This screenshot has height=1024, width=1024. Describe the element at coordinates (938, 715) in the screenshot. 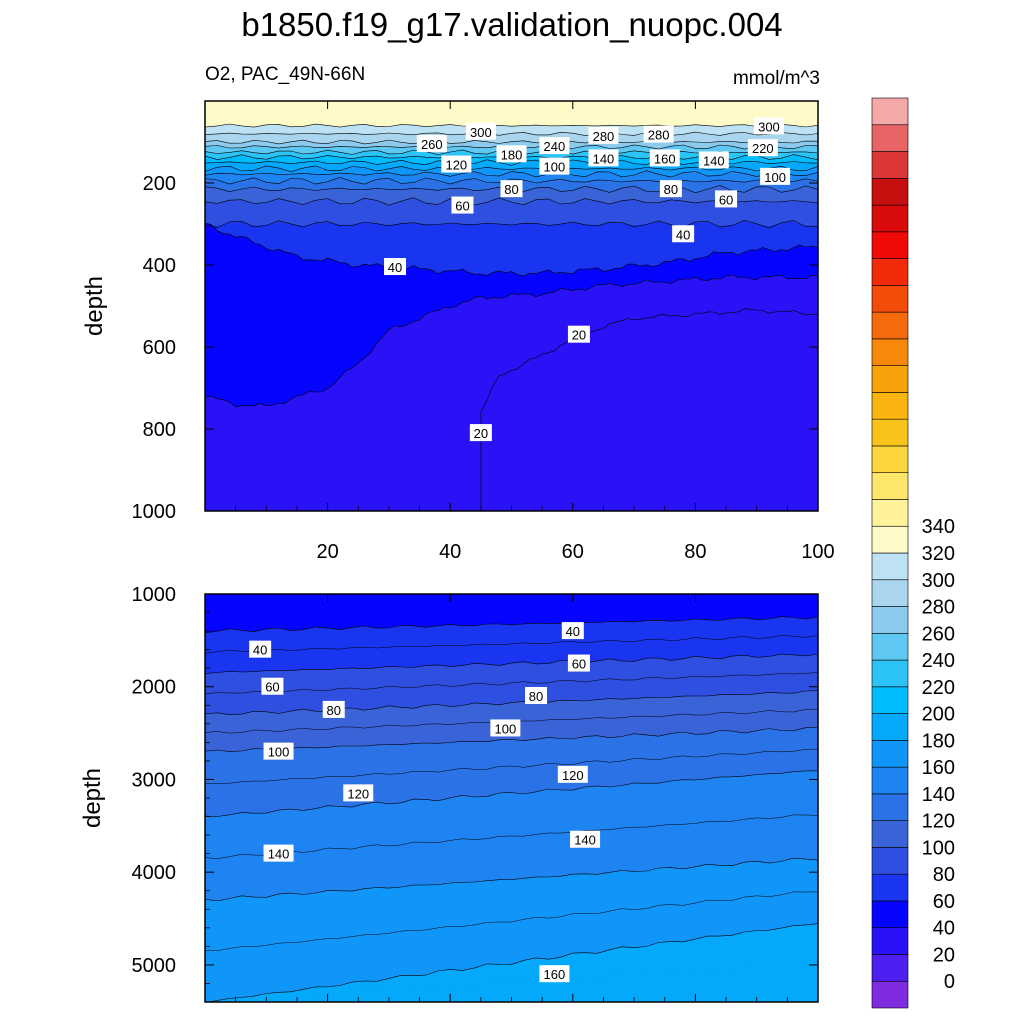

I see `colorbar-label: 200` at that location.